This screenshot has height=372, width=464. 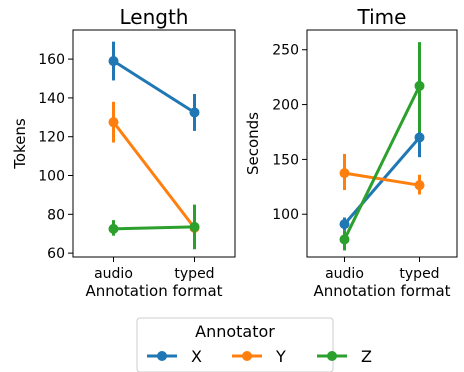 I want to click on legend-title: Annotator, so click(x=235, y=331).